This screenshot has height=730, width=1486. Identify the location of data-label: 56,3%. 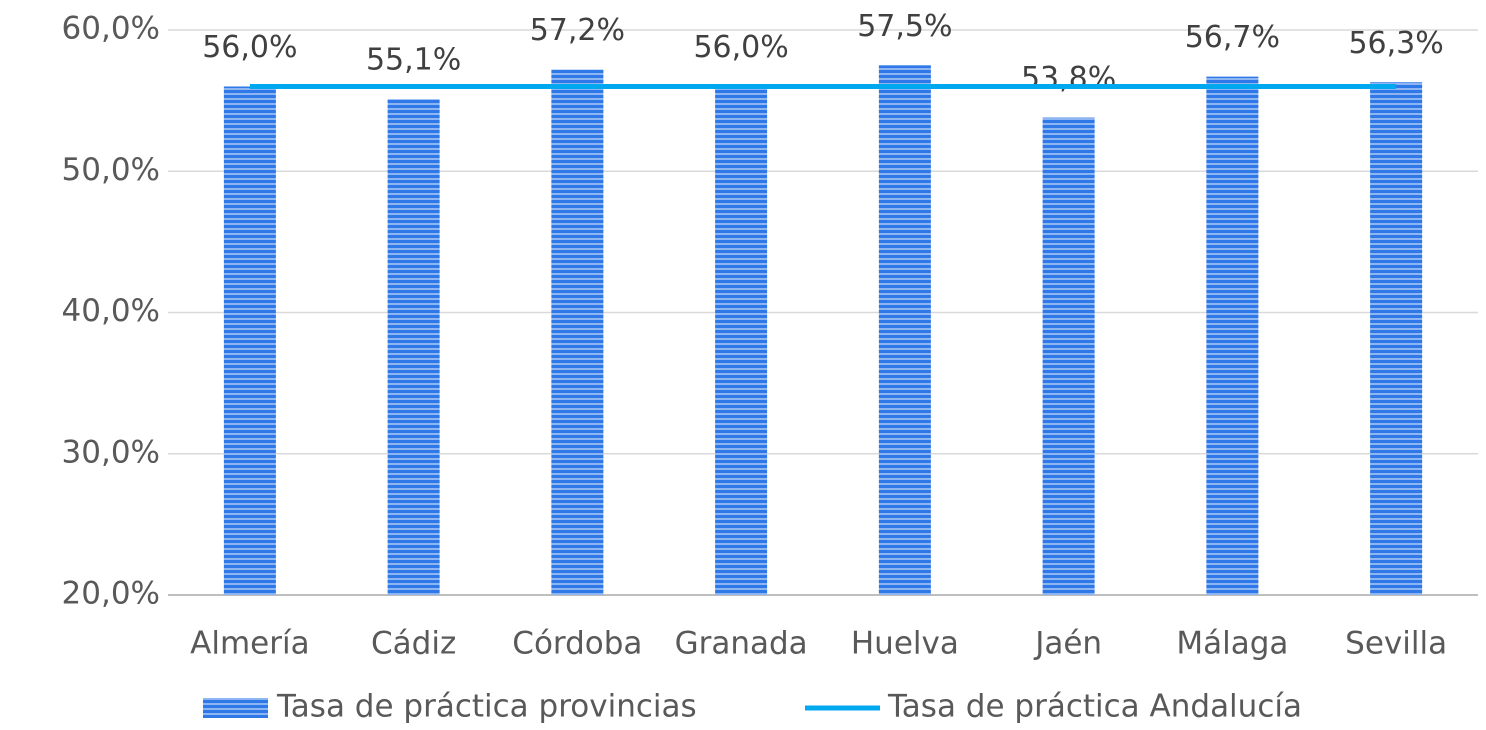
(1395, 43).